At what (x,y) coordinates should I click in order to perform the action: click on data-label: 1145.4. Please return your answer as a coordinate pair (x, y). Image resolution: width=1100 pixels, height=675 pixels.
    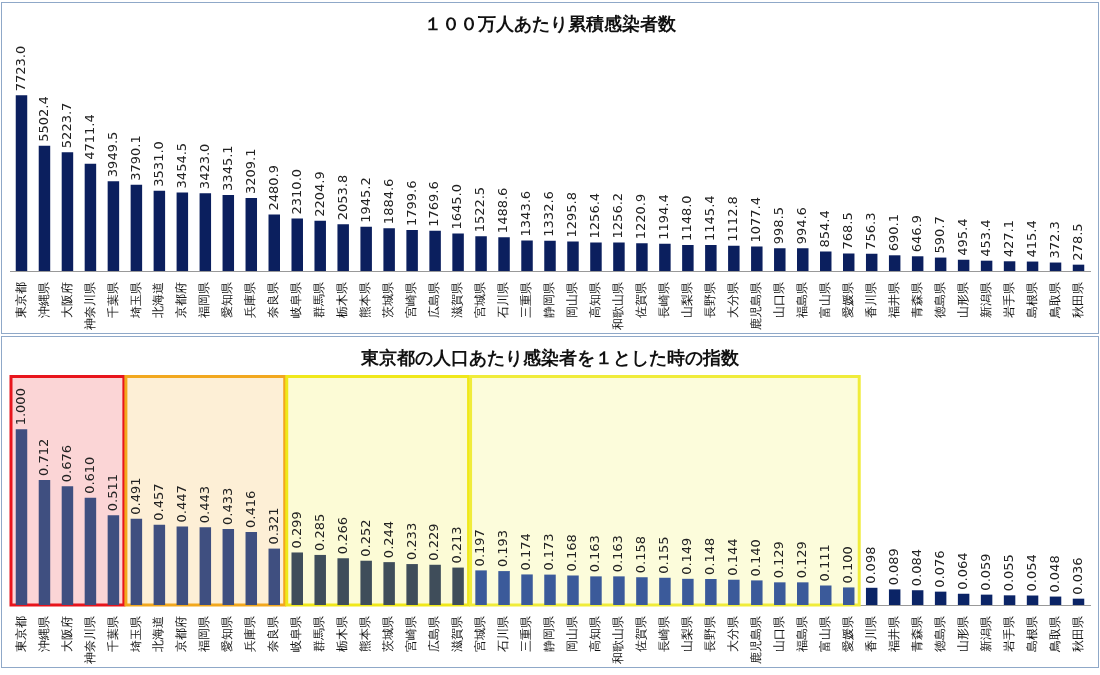
    Looking at the image, I should click on (710, 218).